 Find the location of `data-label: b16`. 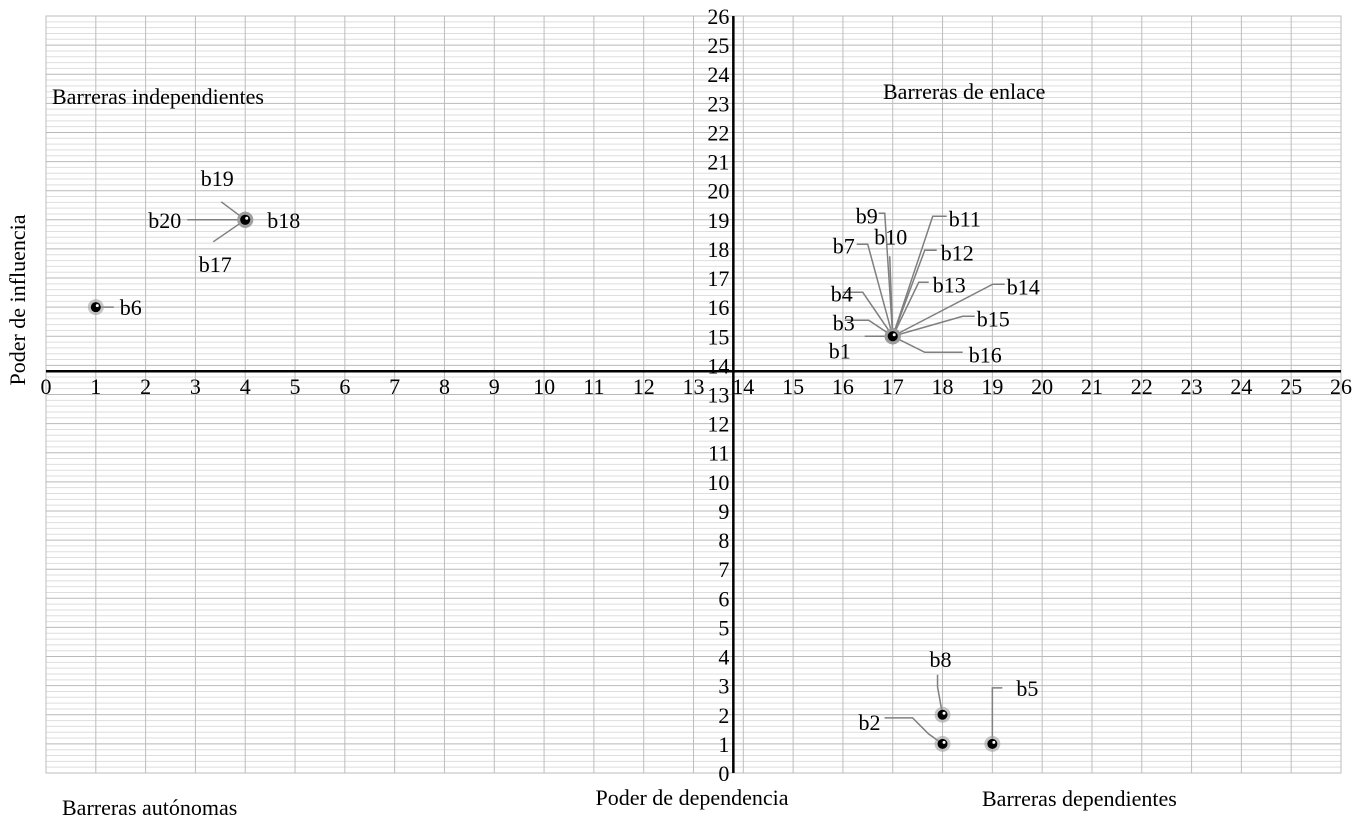

data-label: b16 is located at coordinates (985, 354).